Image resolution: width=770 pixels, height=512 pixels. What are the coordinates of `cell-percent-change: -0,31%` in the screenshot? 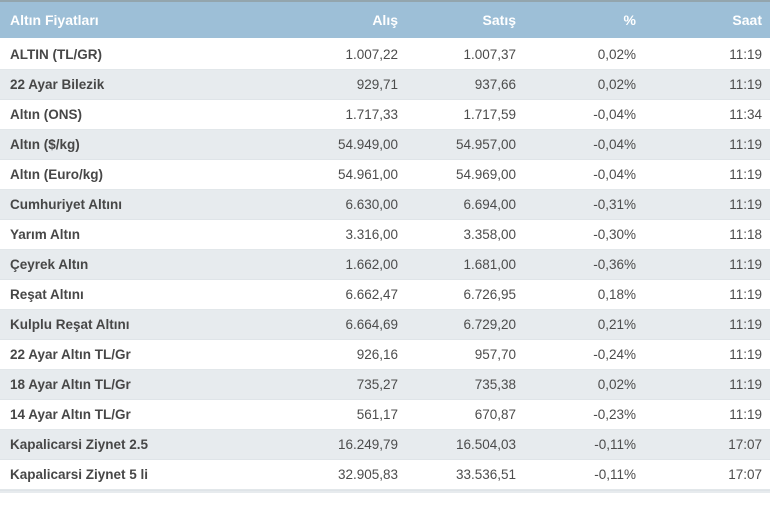 It's located at (584, 204).